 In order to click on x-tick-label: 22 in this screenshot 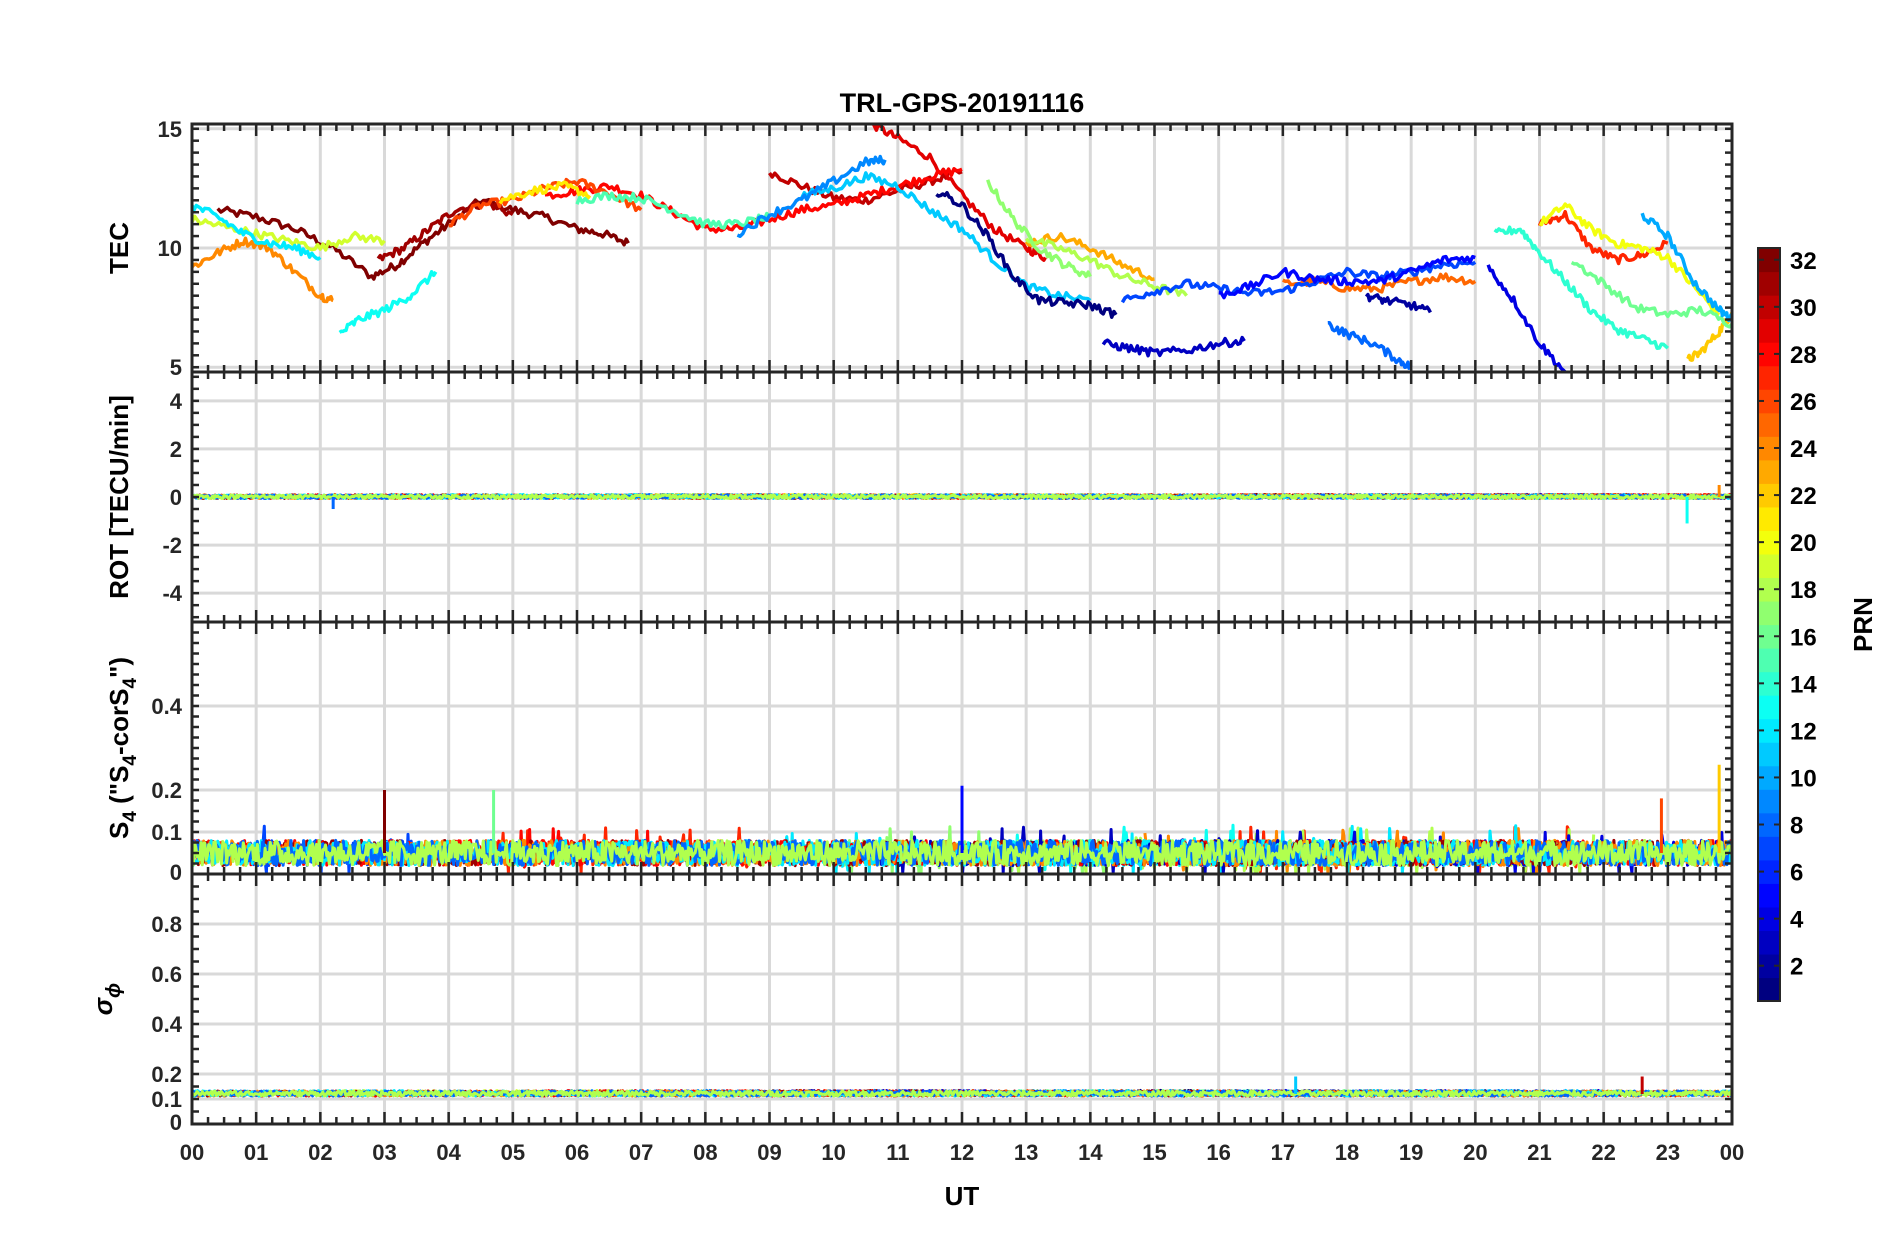, I will do `click(1603, 1152)`.